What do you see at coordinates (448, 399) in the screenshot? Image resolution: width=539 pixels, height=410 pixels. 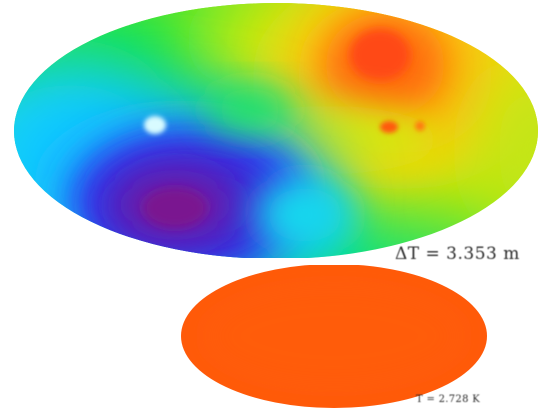 I see `monopole-temperature-label: T = 2.728 K` at bounding box center [448, 399].